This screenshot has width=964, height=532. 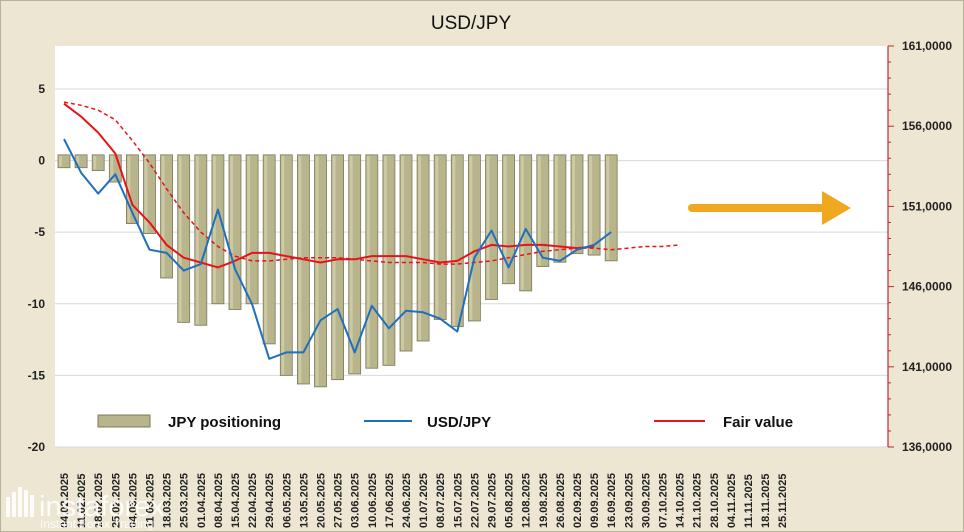 I want to click on right-tick-label: 146,0000, so click(x=927, y=287).